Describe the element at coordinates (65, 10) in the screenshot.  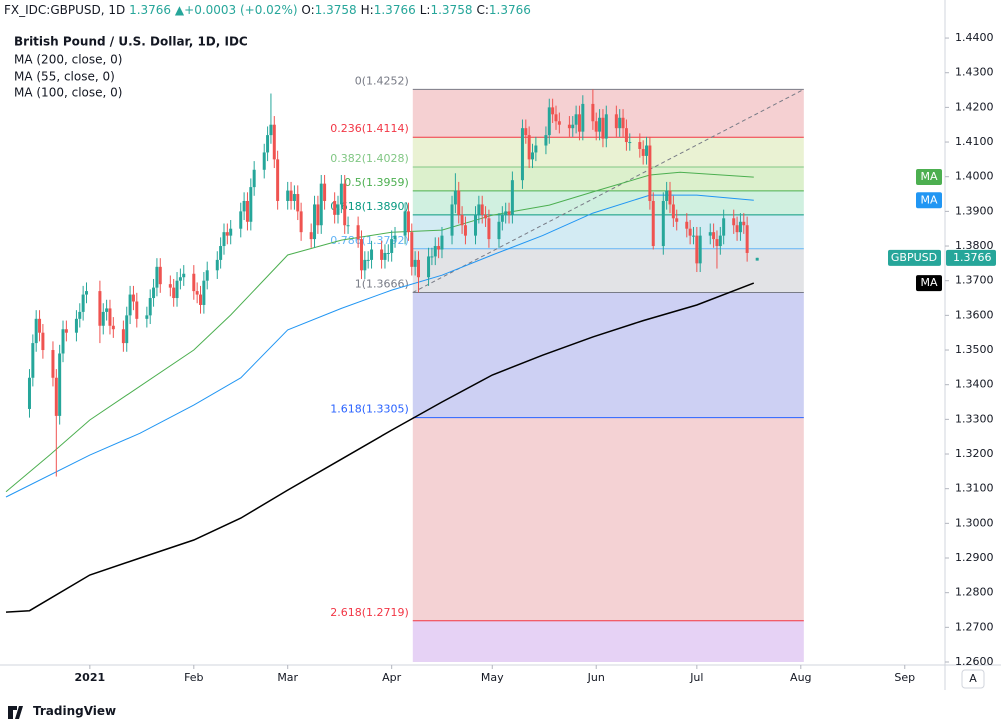
I see `symbol: FX_IDC:GBPUSD, 1D` at that location.